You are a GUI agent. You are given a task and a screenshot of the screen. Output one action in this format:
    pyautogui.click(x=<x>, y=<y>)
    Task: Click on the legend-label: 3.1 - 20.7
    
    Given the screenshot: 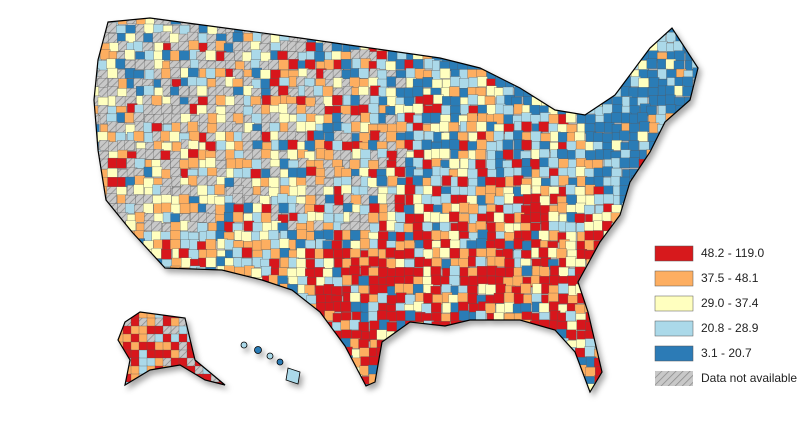 What is the action you would take?
    pyautogui.click(x=726, y=353)
    